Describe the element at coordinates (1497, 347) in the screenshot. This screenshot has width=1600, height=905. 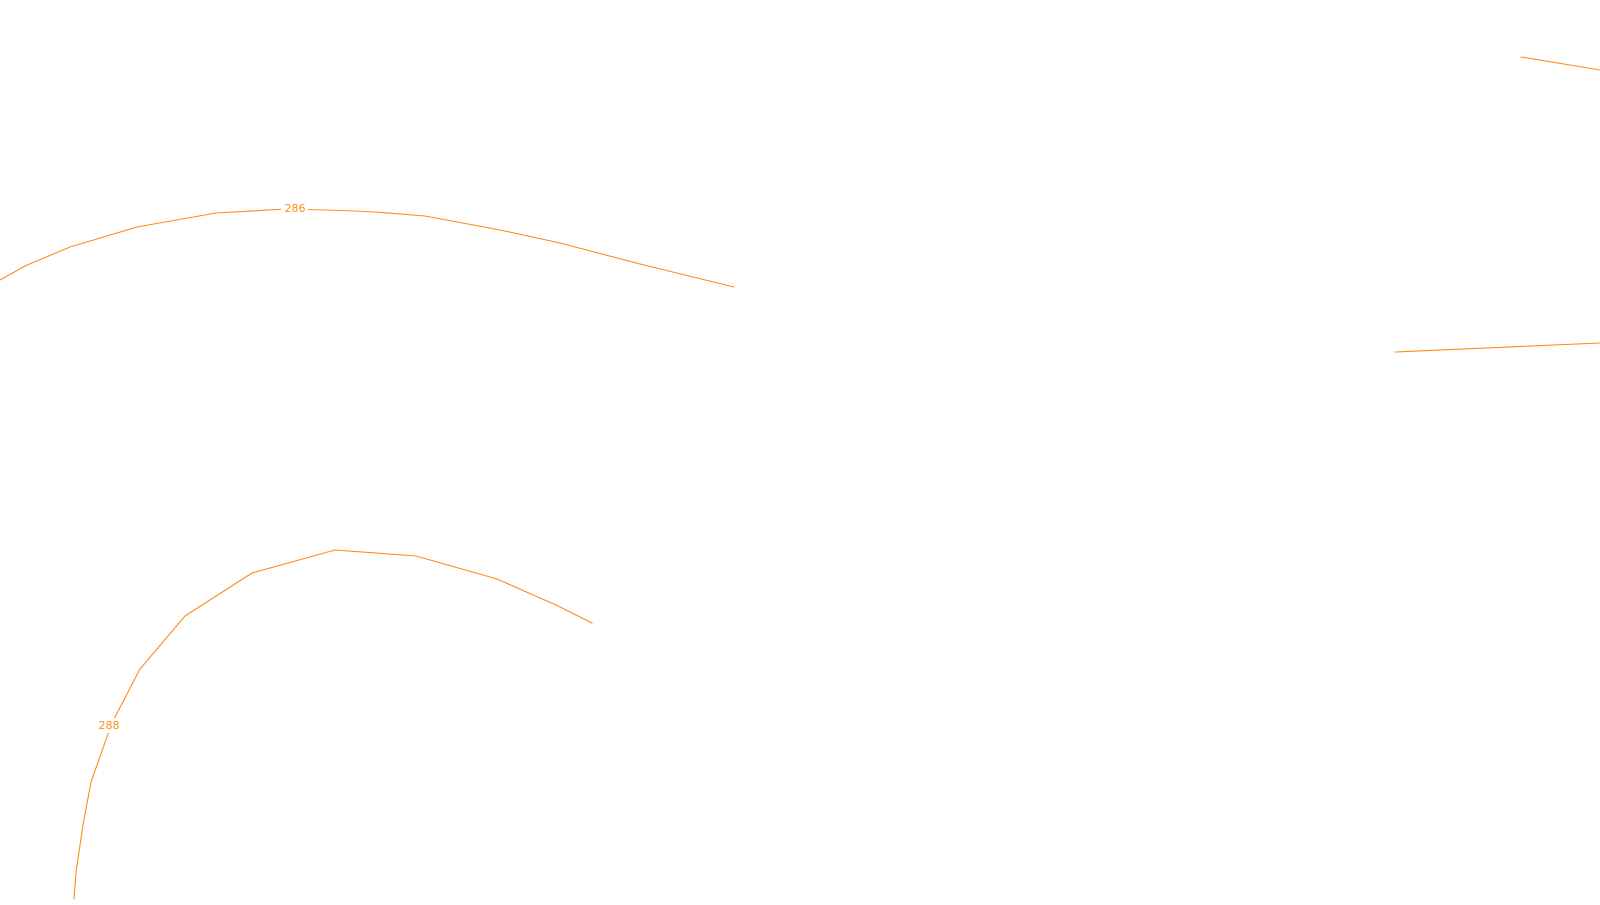
I see `contour-line-mid-right` at that location.